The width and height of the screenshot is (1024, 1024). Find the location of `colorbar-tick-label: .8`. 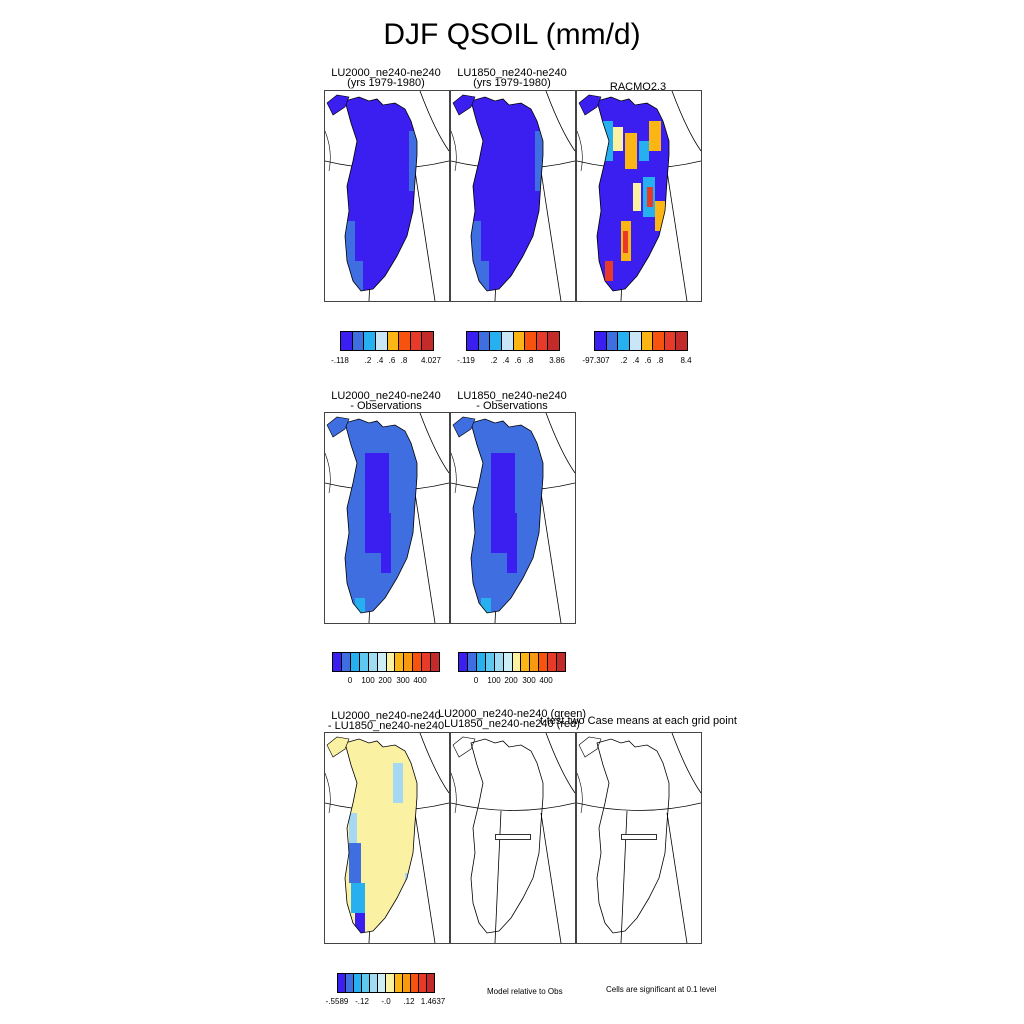

colorbar-tick-label: .8 is located at coordinates (404, 360).